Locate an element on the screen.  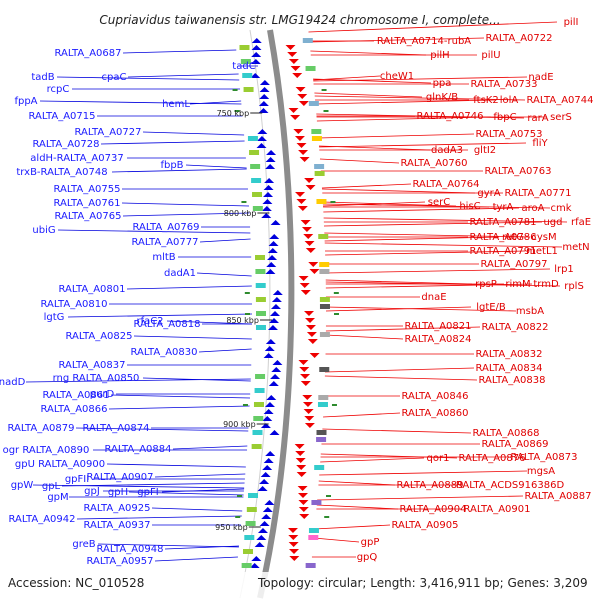
right-gene-label: RALTA_A0887 is located at coordinates (557, 496).